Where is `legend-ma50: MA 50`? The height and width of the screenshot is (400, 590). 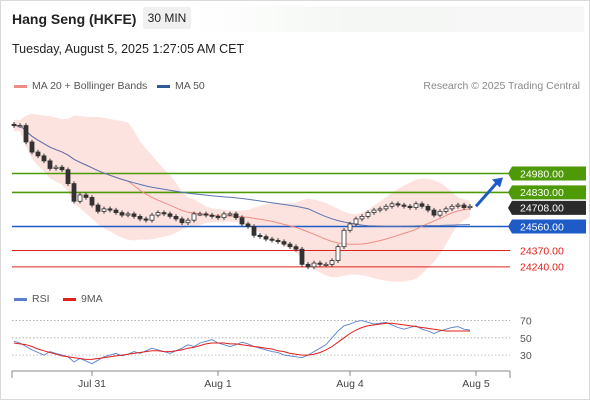 legend-ma50: MA 50 is located at coordinates (181, 86).